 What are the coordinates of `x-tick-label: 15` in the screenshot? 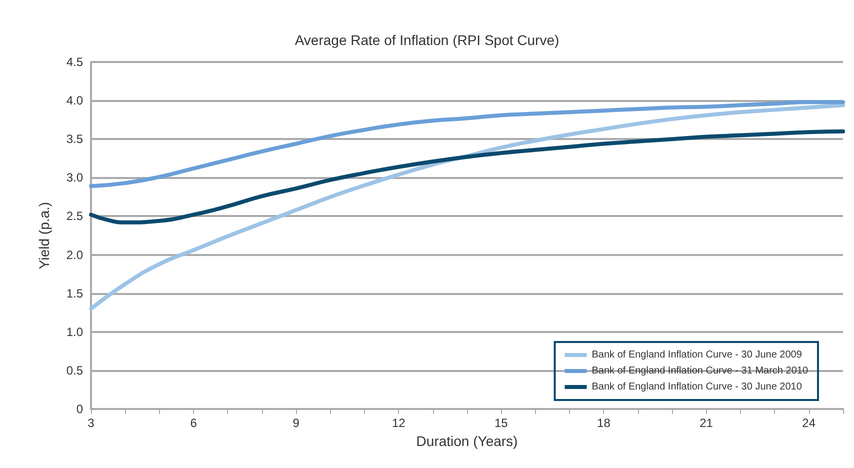 It's located at (501, 423).